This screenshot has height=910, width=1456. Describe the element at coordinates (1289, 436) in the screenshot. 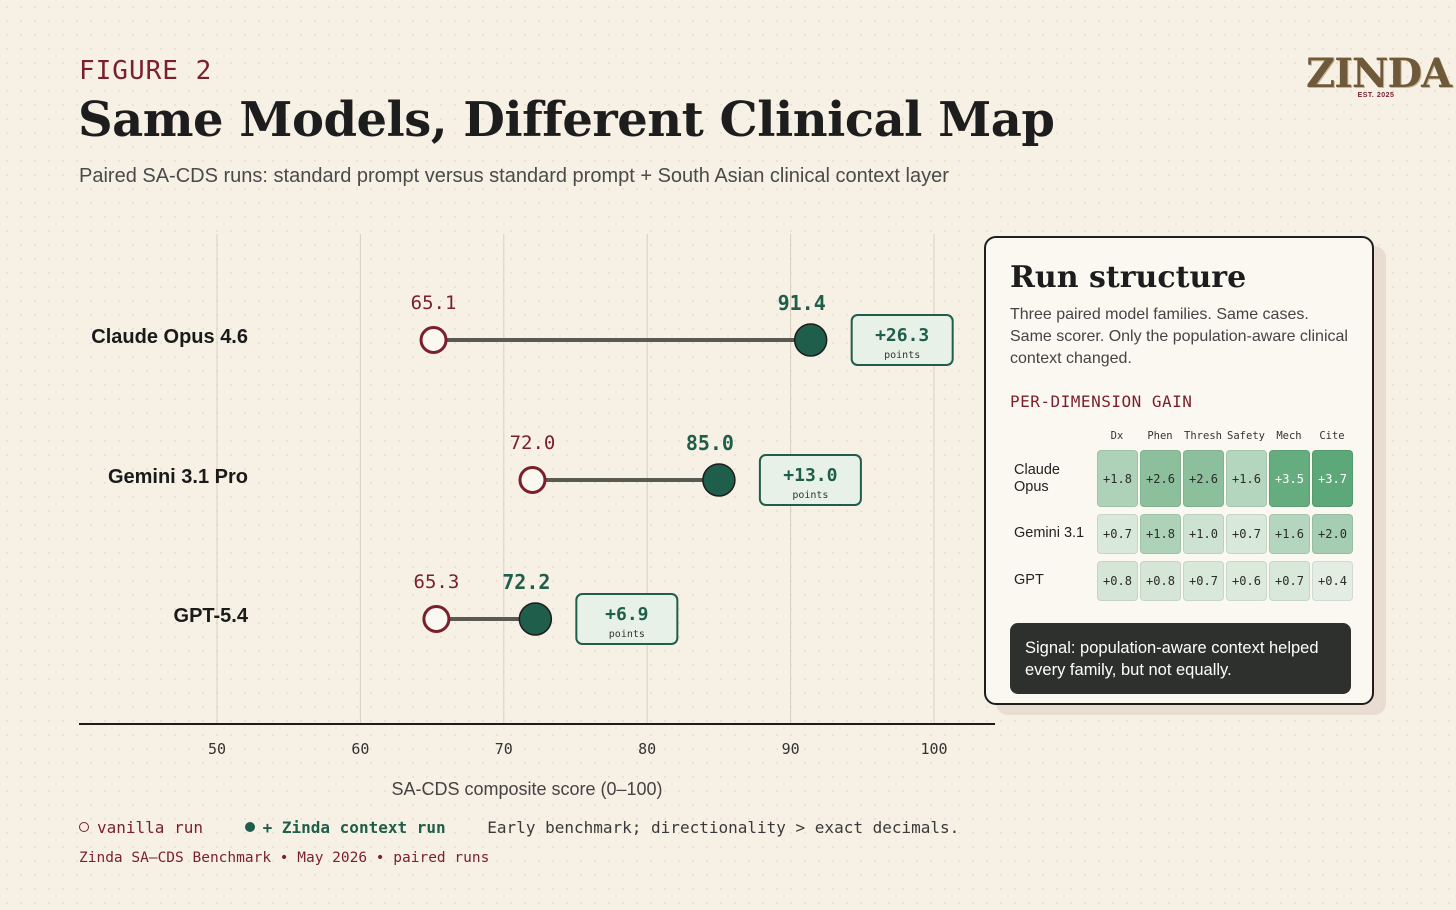

I see `heatmap-column-header: Mech` at that location.